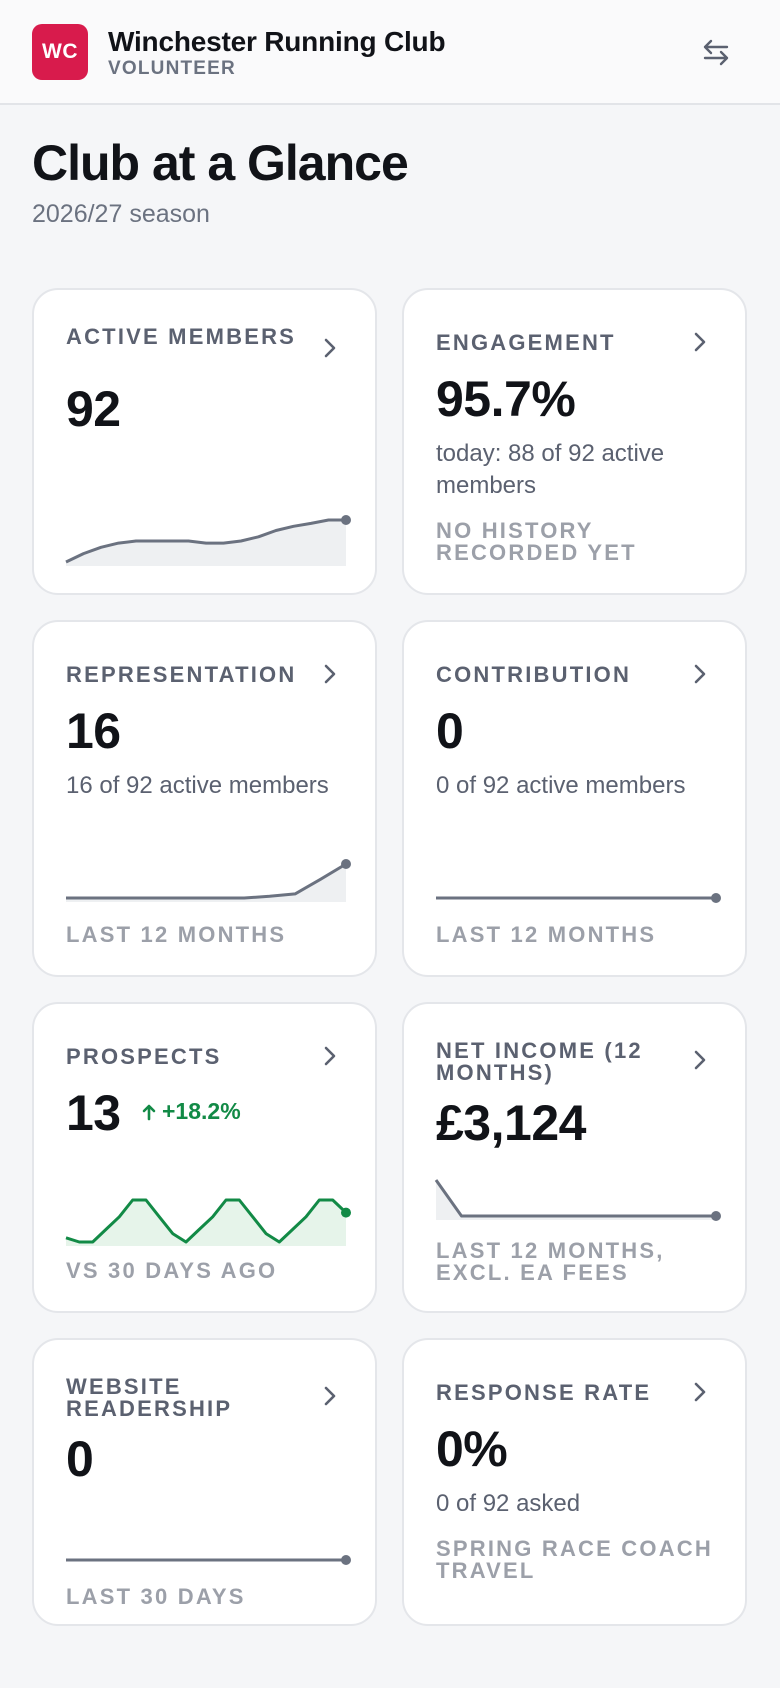  What do you see at coordinates (220, 163) in the screenshot?
I see `page-title: Club at a Glance` at bounding box center [220, 163].